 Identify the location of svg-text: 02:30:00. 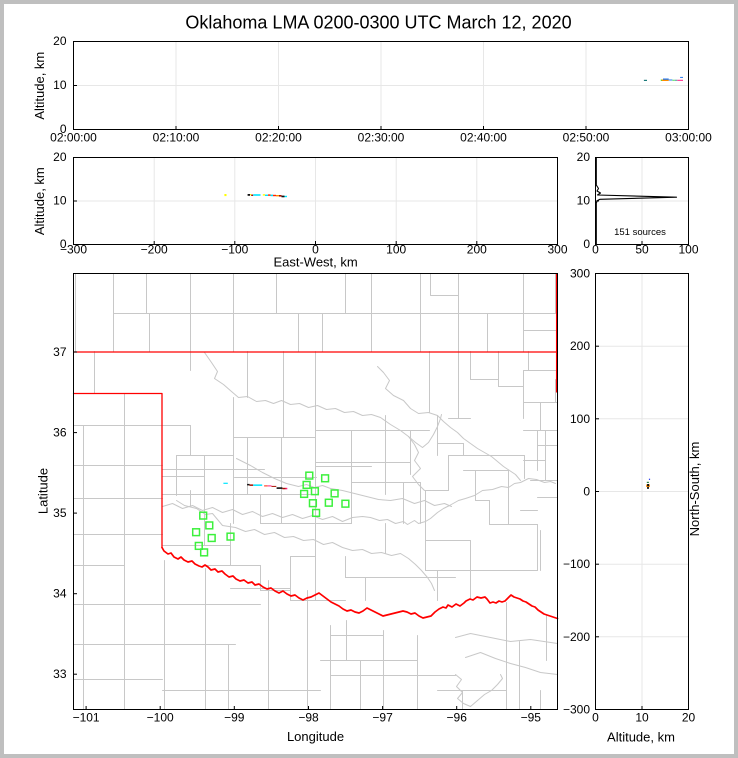
(381, 138).